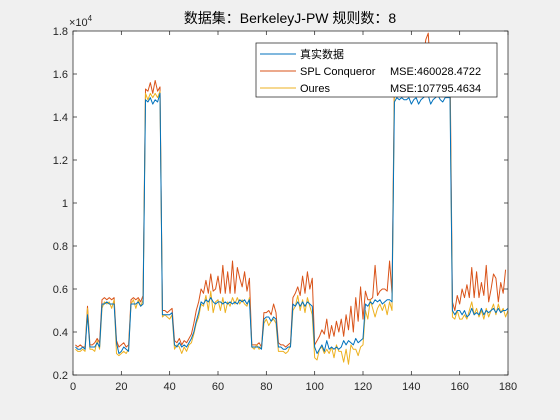  Describe the element at coordinates (363, 387) in the screenshot. I see `x-tick-label: 120` at that location.